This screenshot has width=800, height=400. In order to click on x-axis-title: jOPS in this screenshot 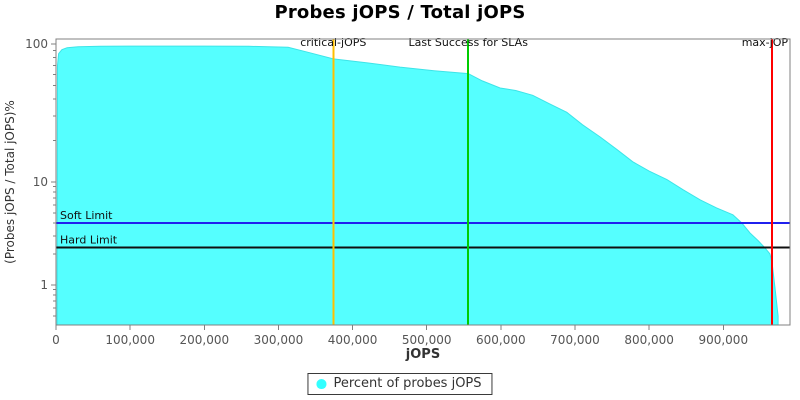, I will do `click(422, 354)`.